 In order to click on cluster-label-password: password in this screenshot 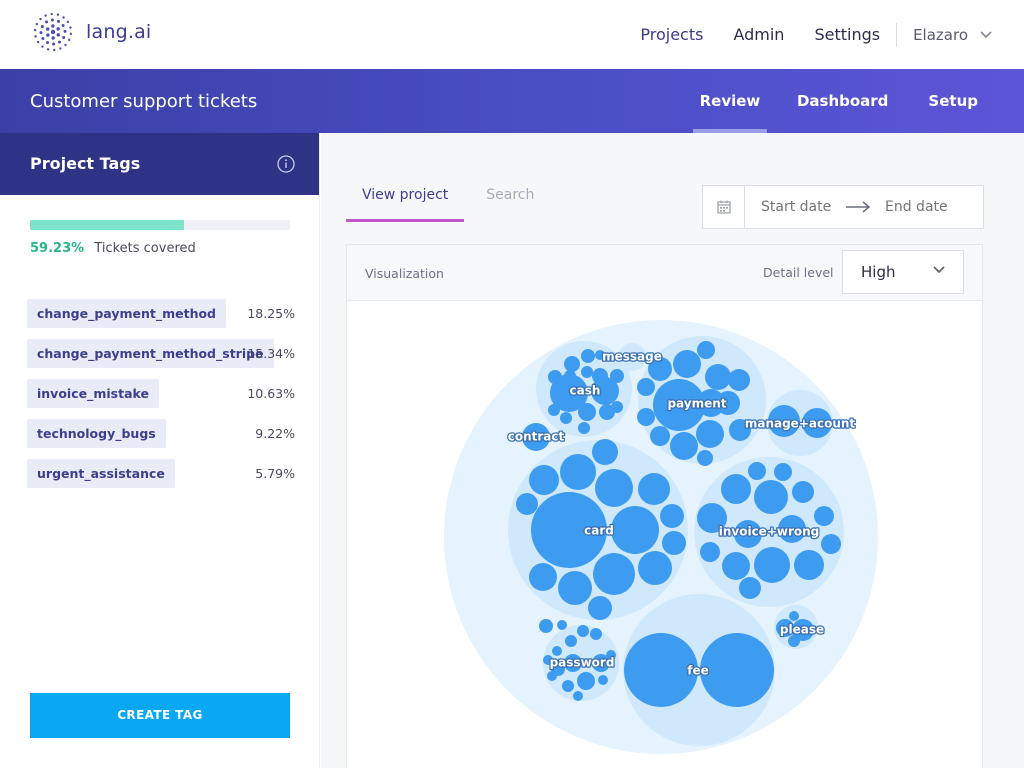, I will do `click(581, 662)`.